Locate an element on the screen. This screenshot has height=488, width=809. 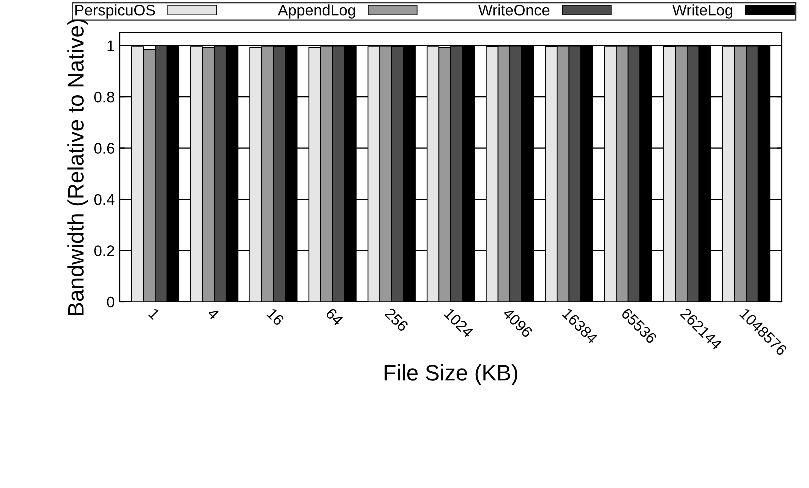
y-tick-label: 0 is located at coordinates (111, 302).